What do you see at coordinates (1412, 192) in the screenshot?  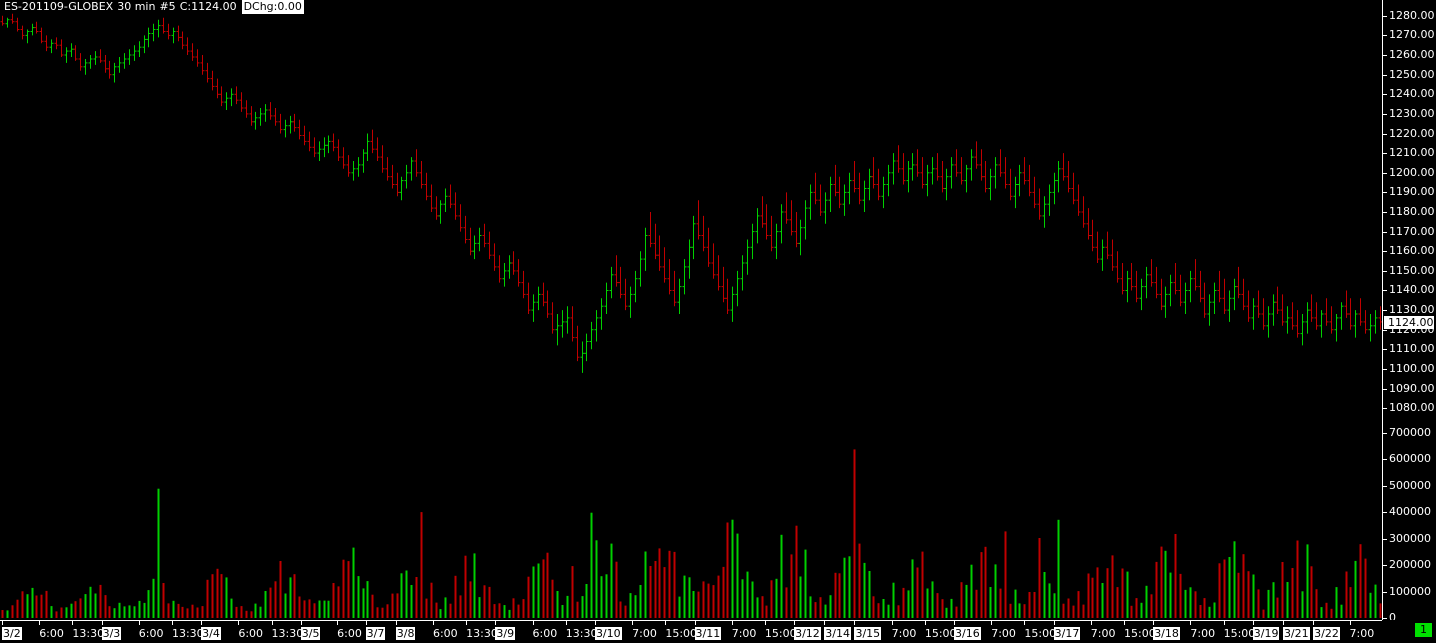 I see `price-axis-label: 1190.00` at bounding box center [1412, 192].